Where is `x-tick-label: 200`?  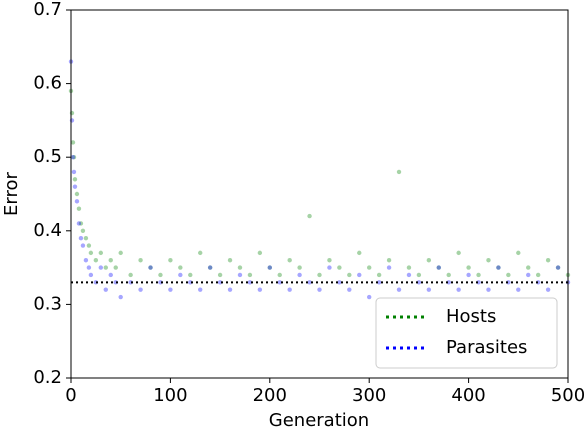 x-tick-label: 200 is located at coordinates (270, 395).